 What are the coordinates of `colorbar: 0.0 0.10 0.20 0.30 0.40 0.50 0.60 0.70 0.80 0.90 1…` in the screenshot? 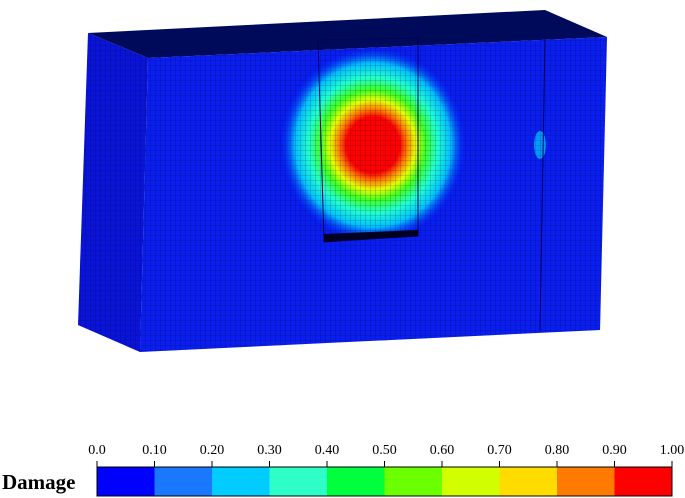 It's located at (386, 470).